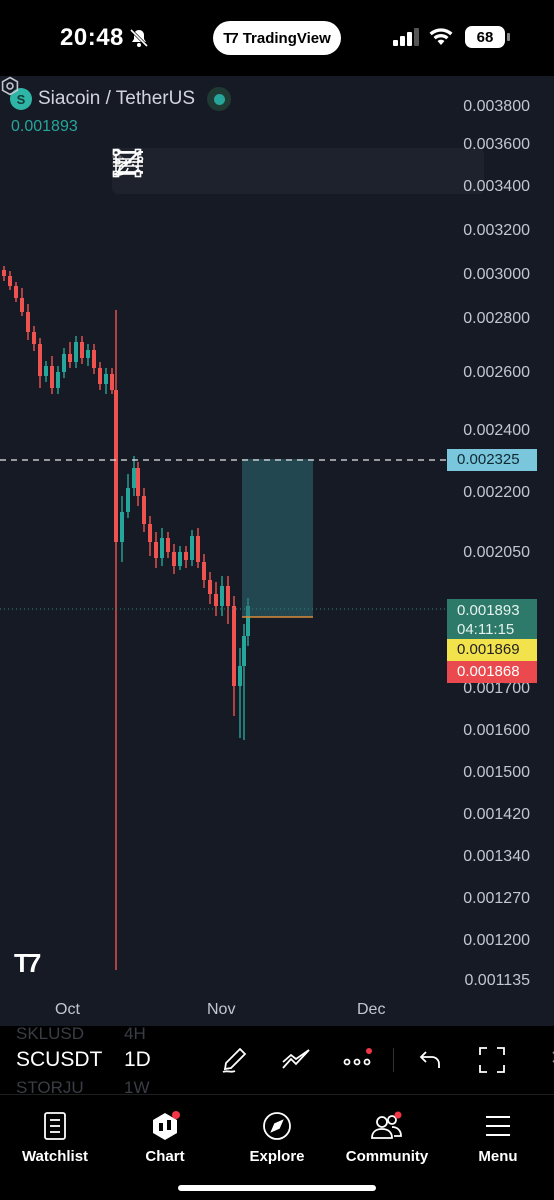 This screenshot has width=554, height=1200. I want to click on last-price-tag: 0.001893 04:11:15, so click(492, 620).